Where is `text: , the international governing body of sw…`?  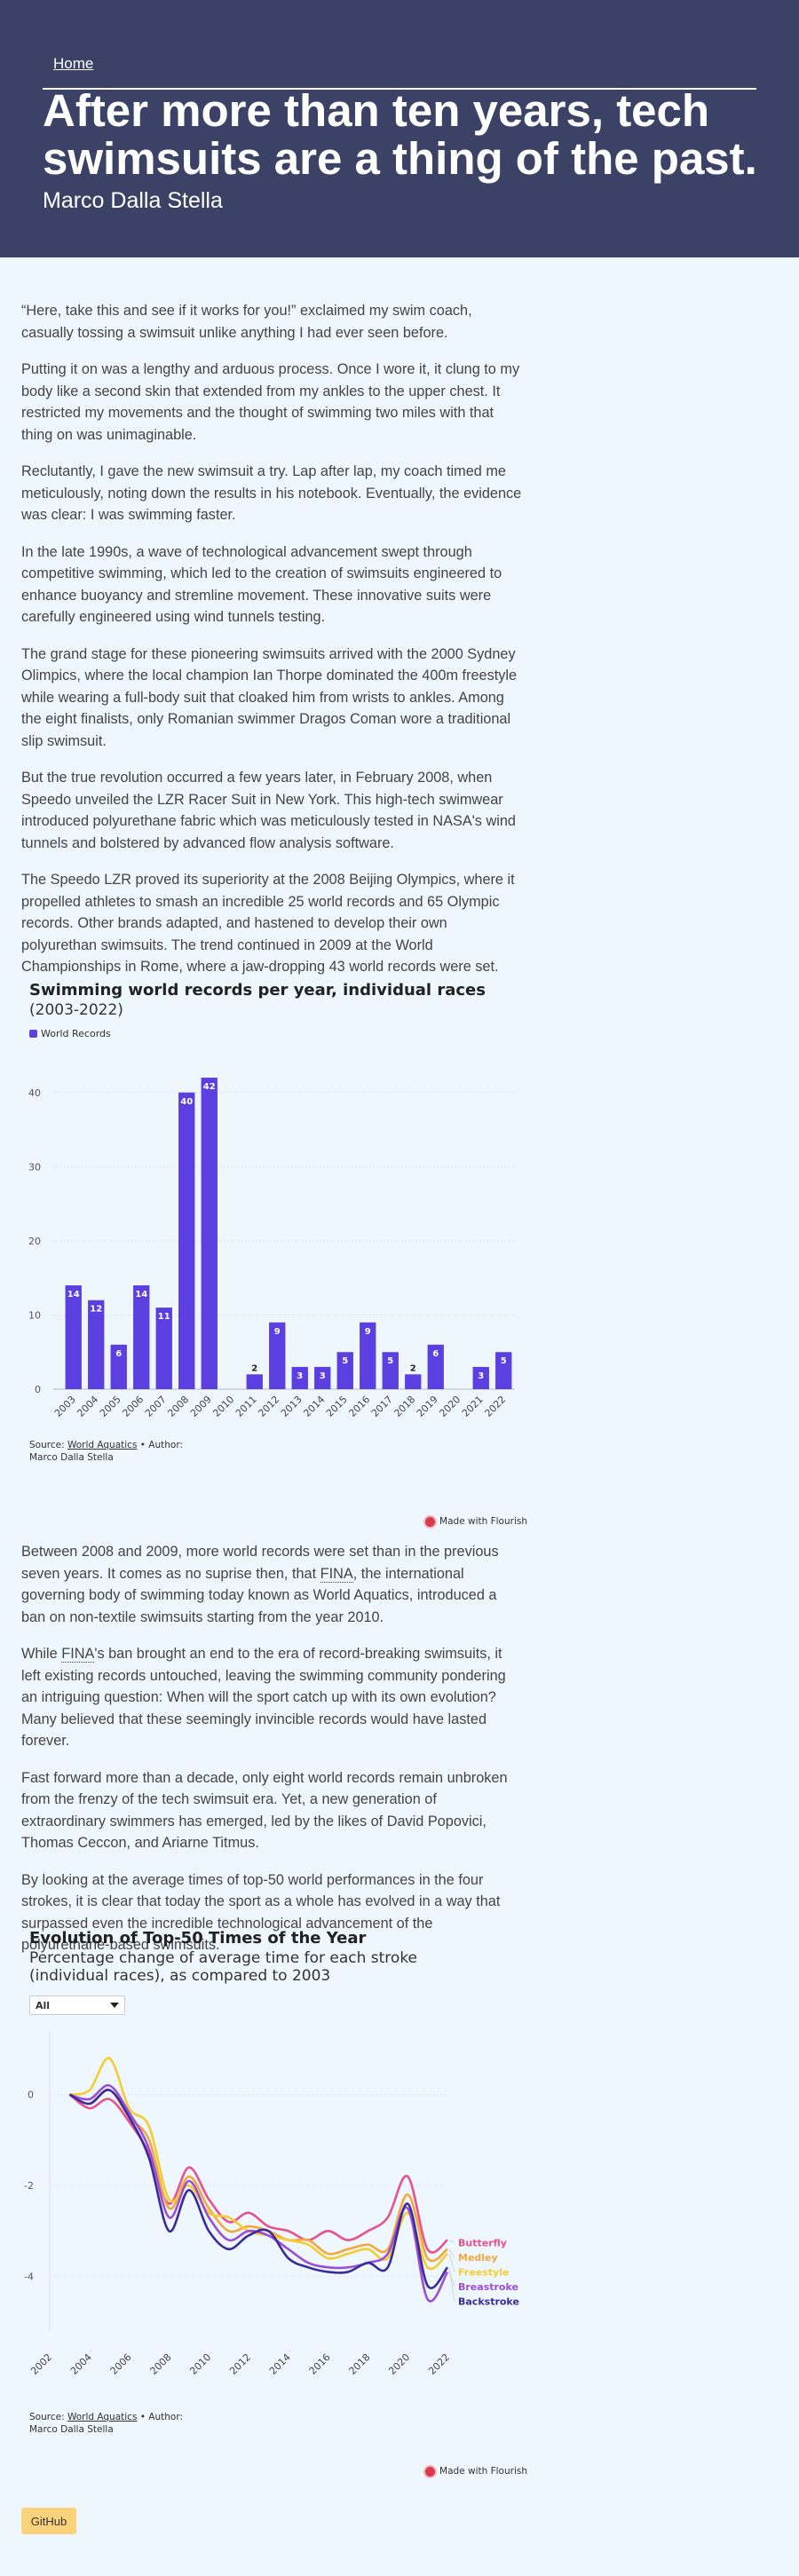
text: , the international governing body of sw… is located at coordinates (259, 1595).